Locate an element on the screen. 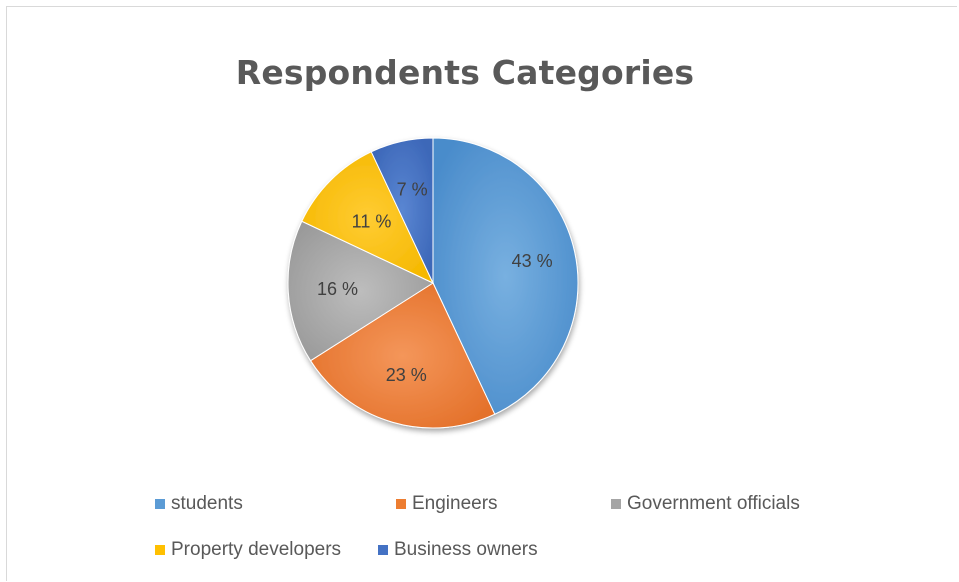 This screenshot has height=582, width=959. legend-label: Government officials is located at coordinates (713, 503).